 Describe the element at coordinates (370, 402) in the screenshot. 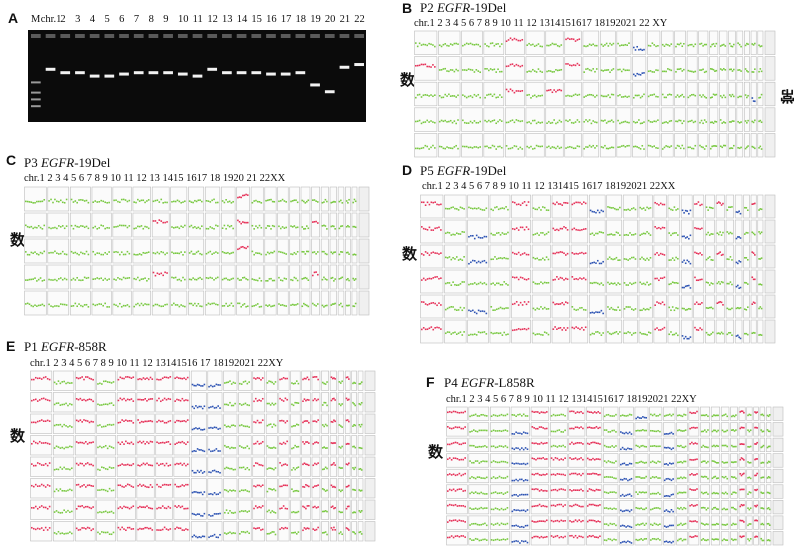

I see `sample-id-strip` at that location.